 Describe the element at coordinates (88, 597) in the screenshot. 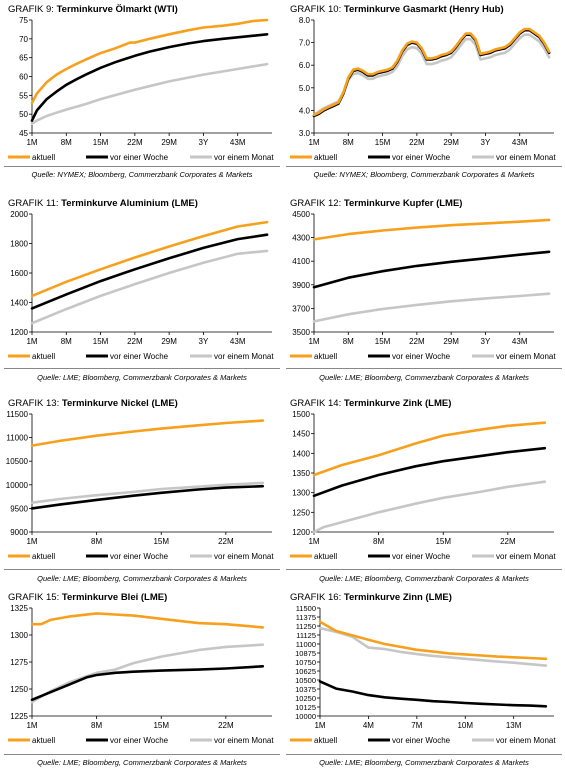

I see `chart-title: GRAFIK 15: Terminkurve Blei (LME)` at that location.